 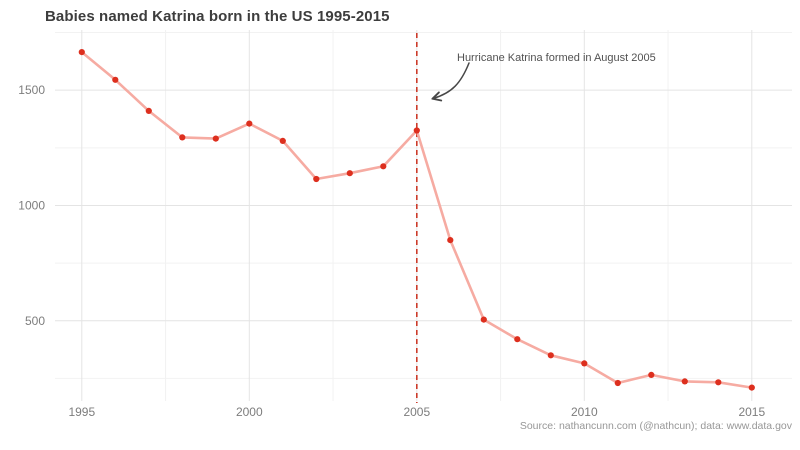 I want to click on annotation-arrow, so click(x=451, y=80).